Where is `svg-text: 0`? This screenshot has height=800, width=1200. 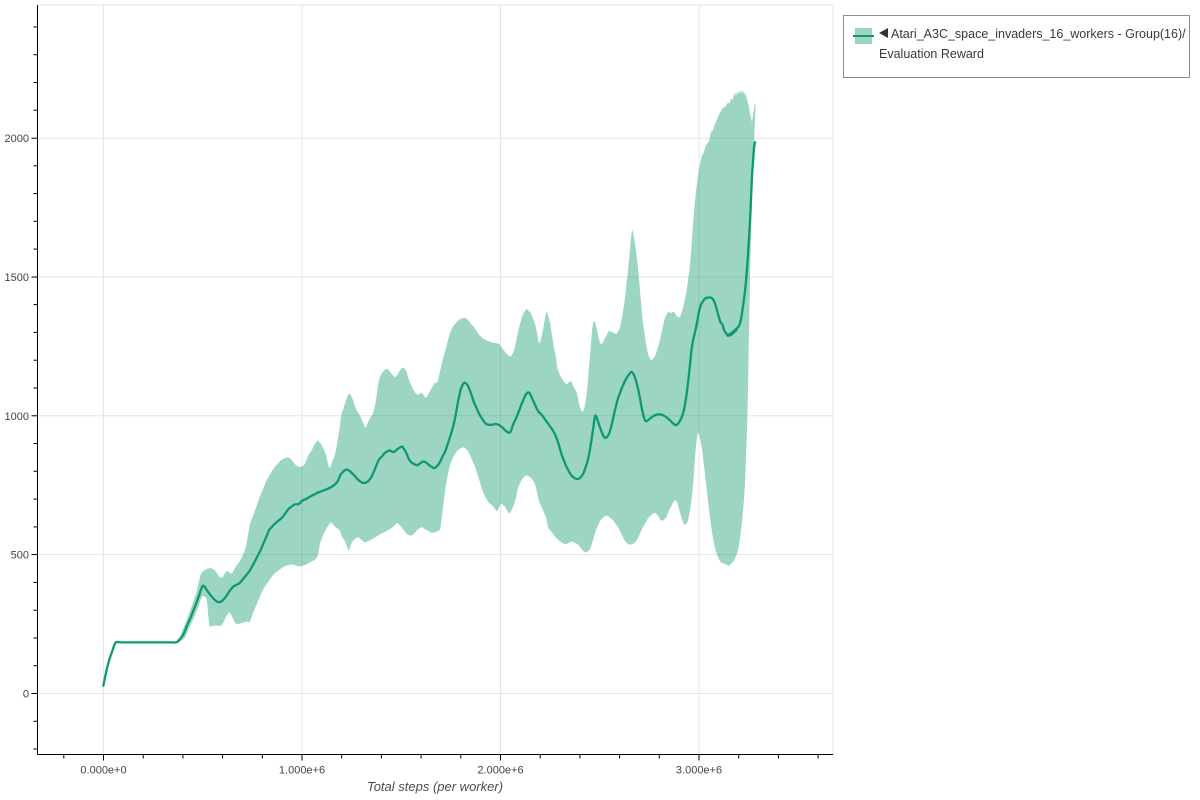
svg-text: 0 is located at coordinates (26, 695).